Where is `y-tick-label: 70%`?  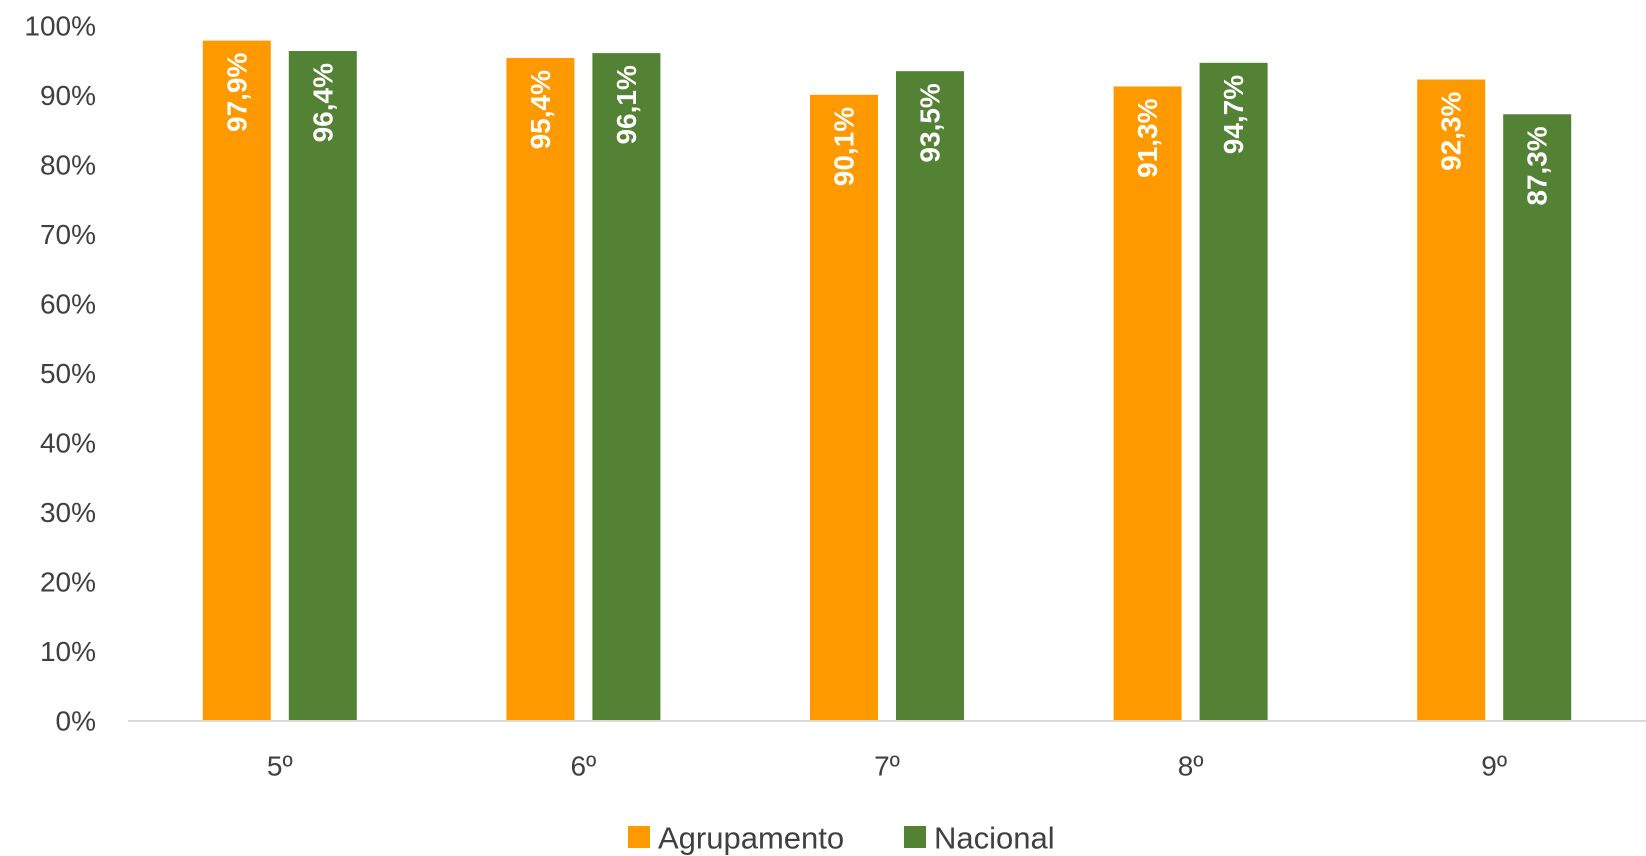 y-tick-label: 70% is located at coordinates (68, 234).